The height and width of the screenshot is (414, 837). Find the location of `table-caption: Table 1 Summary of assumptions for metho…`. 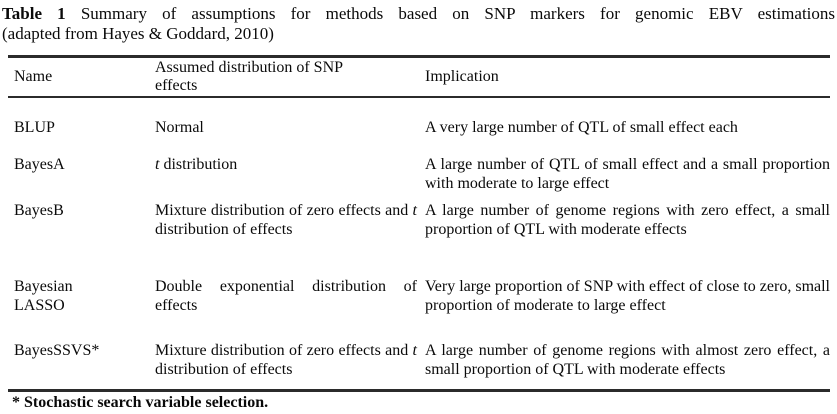

table-caption: Table 1 Summary of assumptions for metho… is located at coordinates (418, 24).